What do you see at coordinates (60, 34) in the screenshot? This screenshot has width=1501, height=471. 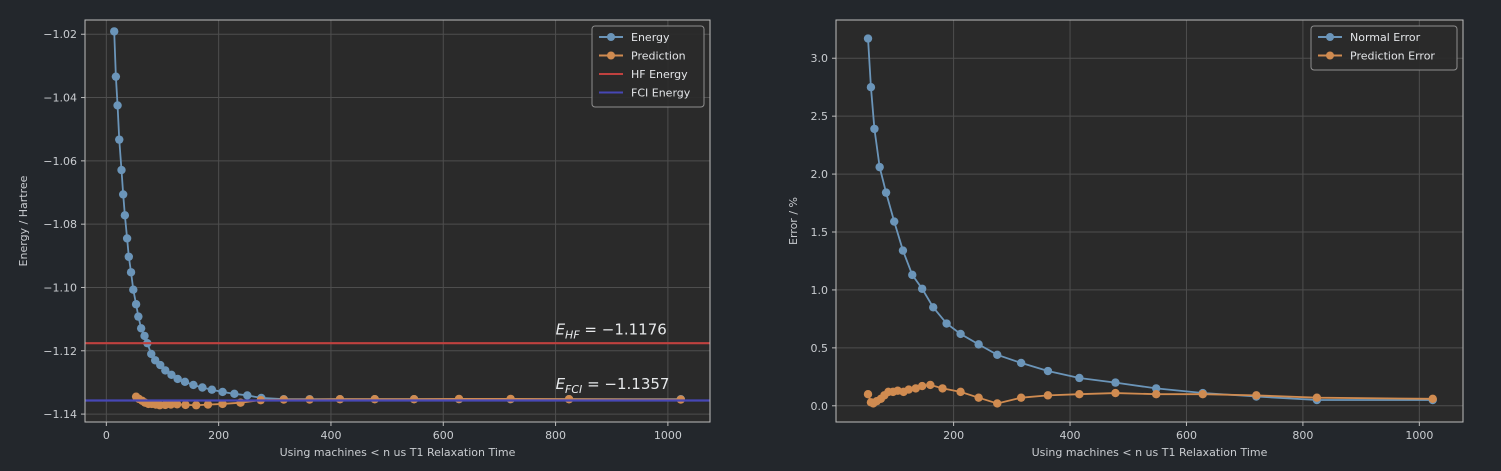 I see `energy-y-tick-label: −1.02` at bounding box center [60, 34].